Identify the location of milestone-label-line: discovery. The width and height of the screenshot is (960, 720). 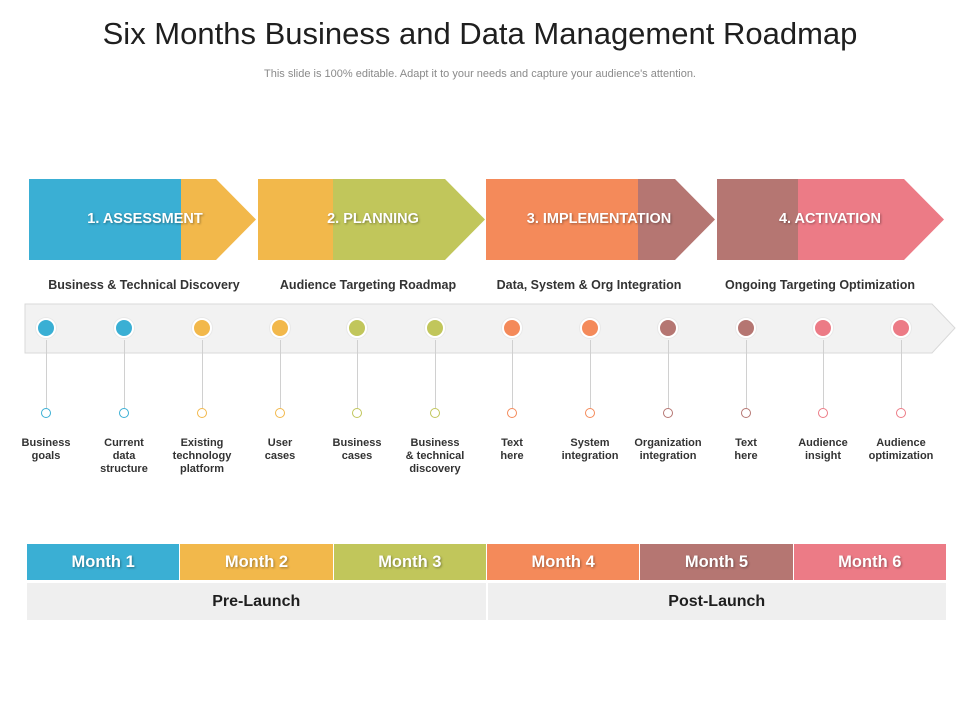
(435, 469).